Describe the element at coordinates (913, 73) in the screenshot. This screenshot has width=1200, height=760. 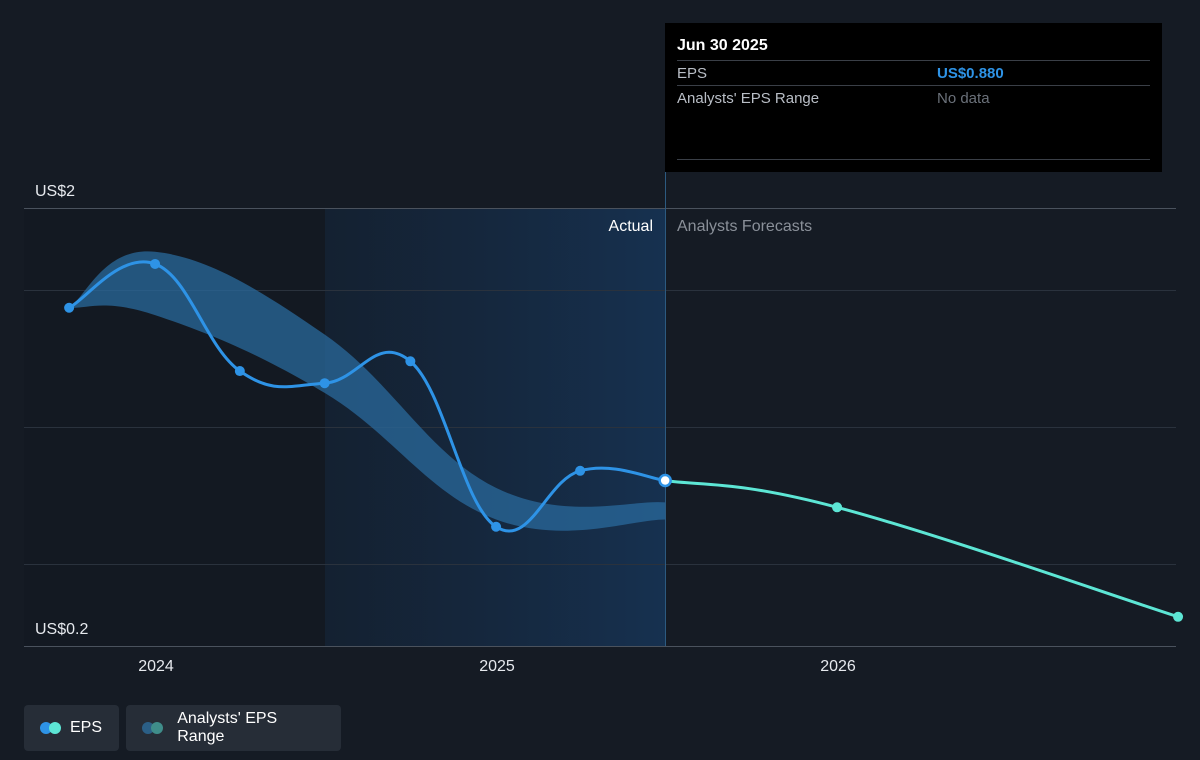
I see `tooltip-eps-row: EPS US$0.880` at that location.